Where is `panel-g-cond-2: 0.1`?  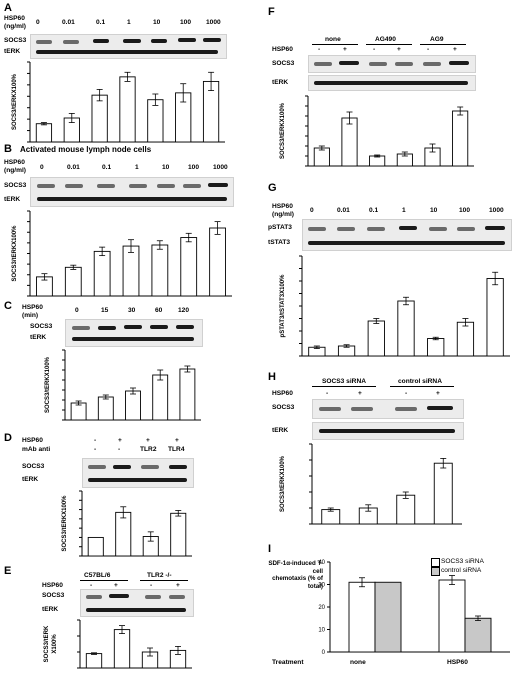
panel-g-cond-2: 0.1 is located at coordinates (374, 210).